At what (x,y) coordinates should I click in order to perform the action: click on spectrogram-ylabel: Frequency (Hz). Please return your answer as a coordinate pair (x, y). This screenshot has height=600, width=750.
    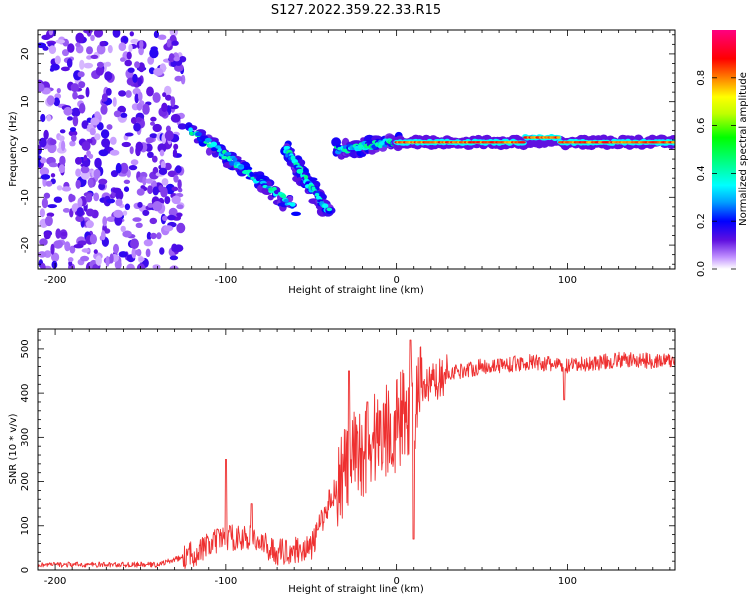
    Looking at the image, I should click on (13, 149).